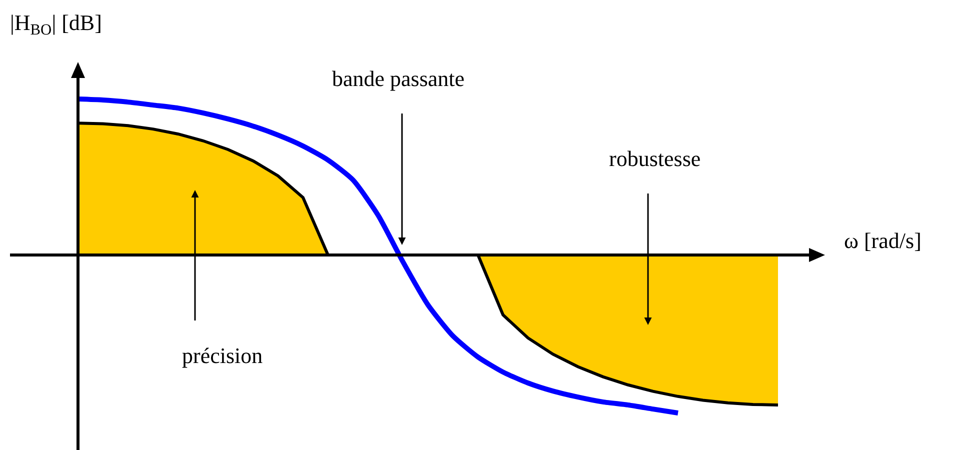 This screenshot has width=963, height=450. Describe the element at coordinates (398, 78) in the screenshot. I see `text: bande passante` at that location.